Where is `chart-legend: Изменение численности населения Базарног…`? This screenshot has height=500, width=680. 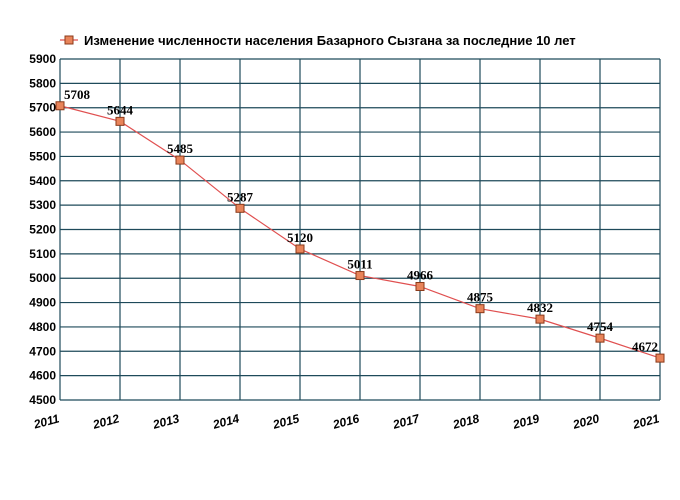 chart-legend: Изменение численности населения Базарног… is located at coordinates (318, 40).